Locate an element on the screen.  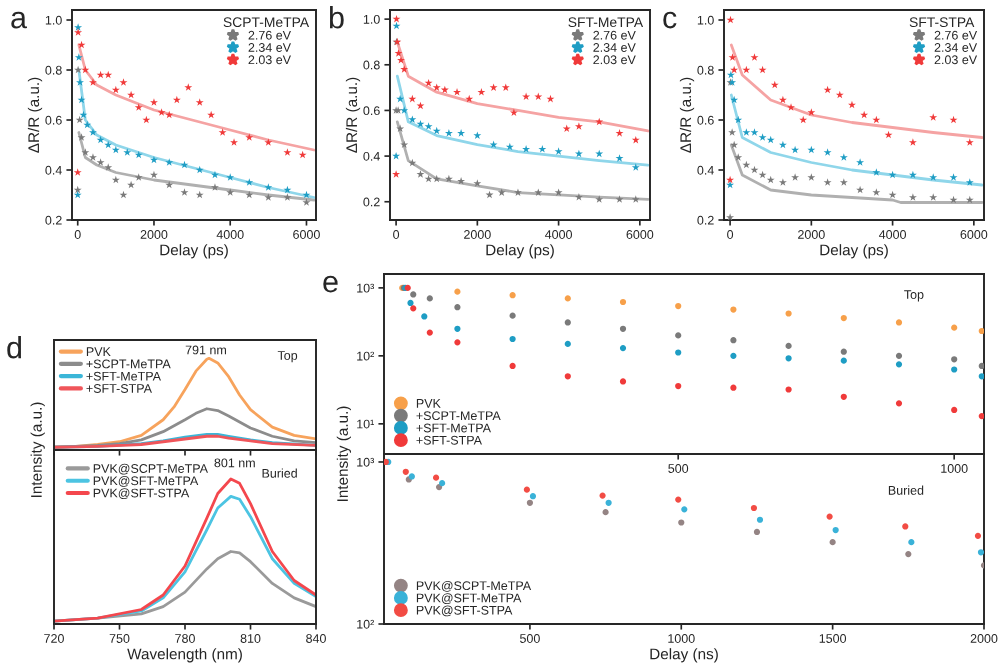
chart-title: a is located at coordinates (19, 20).